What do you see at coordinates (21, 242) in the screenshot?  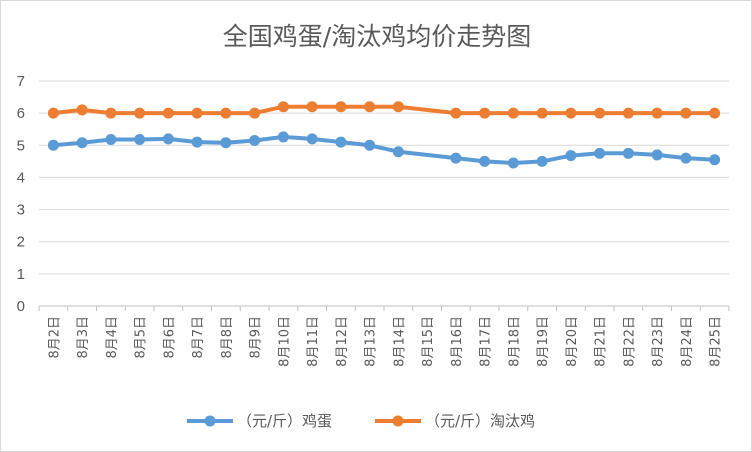 I see `y-tick-label: 2` at bounding box center [21, 242].